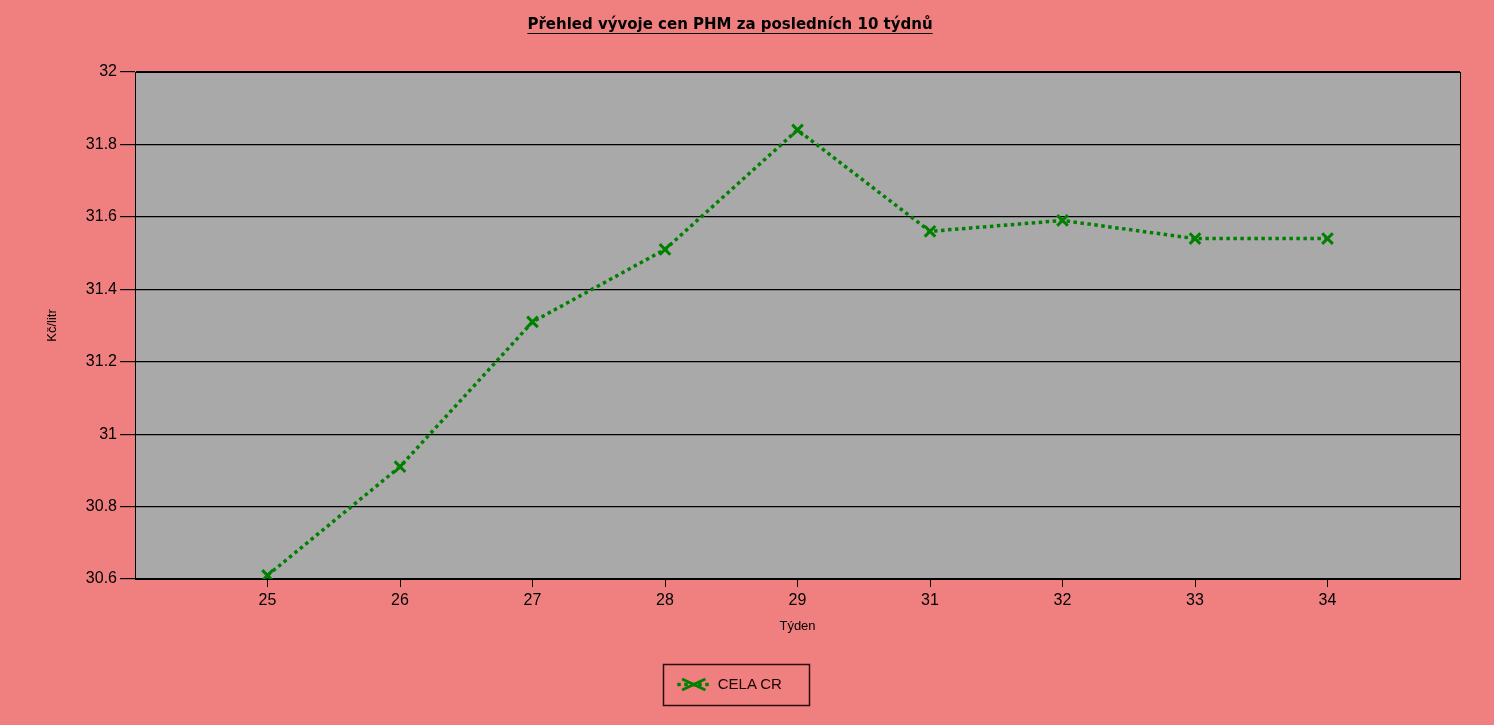 This screenshot has width=1494, height=725. What do you see at coordinates (797, 600) in the screenshot?
I see `x-tick-label: 29` at bounding box center [797, 600].